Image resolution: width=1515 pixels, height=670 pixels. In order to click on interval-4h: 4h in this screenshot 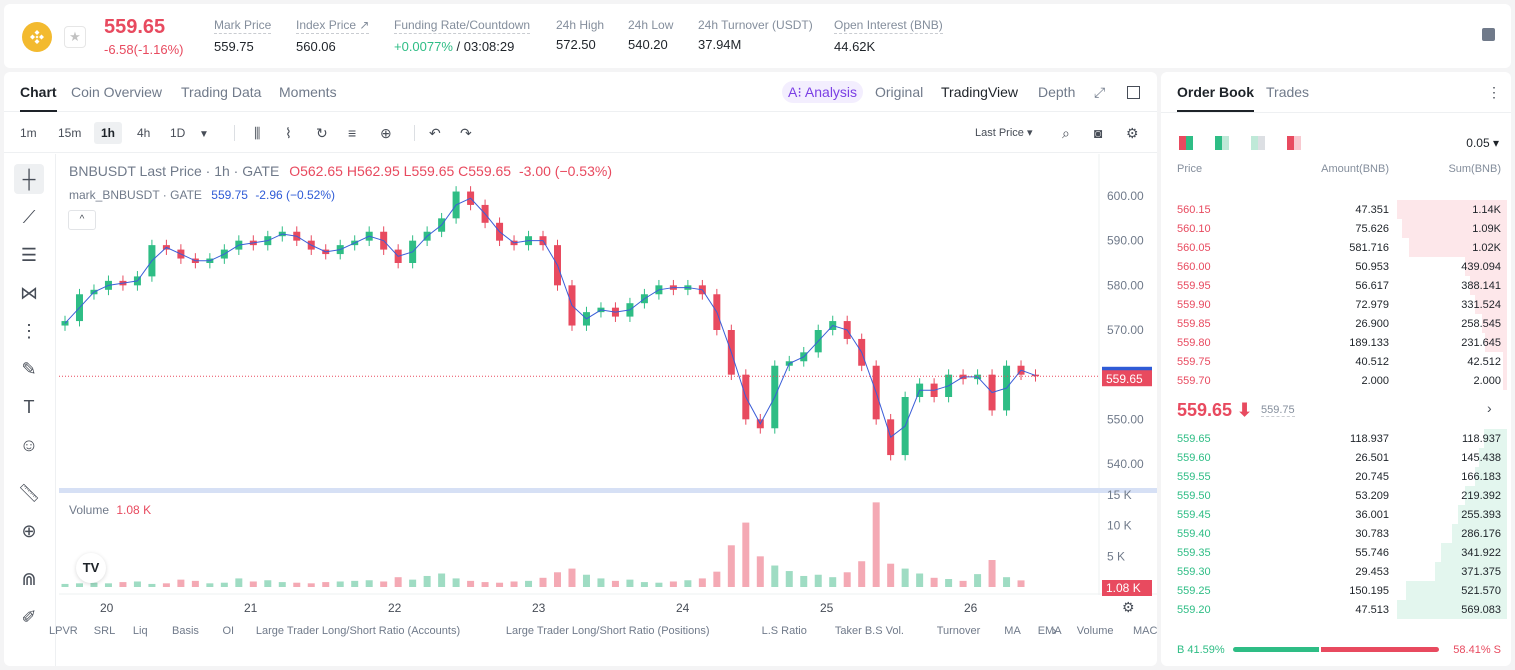, I will do `click(144, 133)`.